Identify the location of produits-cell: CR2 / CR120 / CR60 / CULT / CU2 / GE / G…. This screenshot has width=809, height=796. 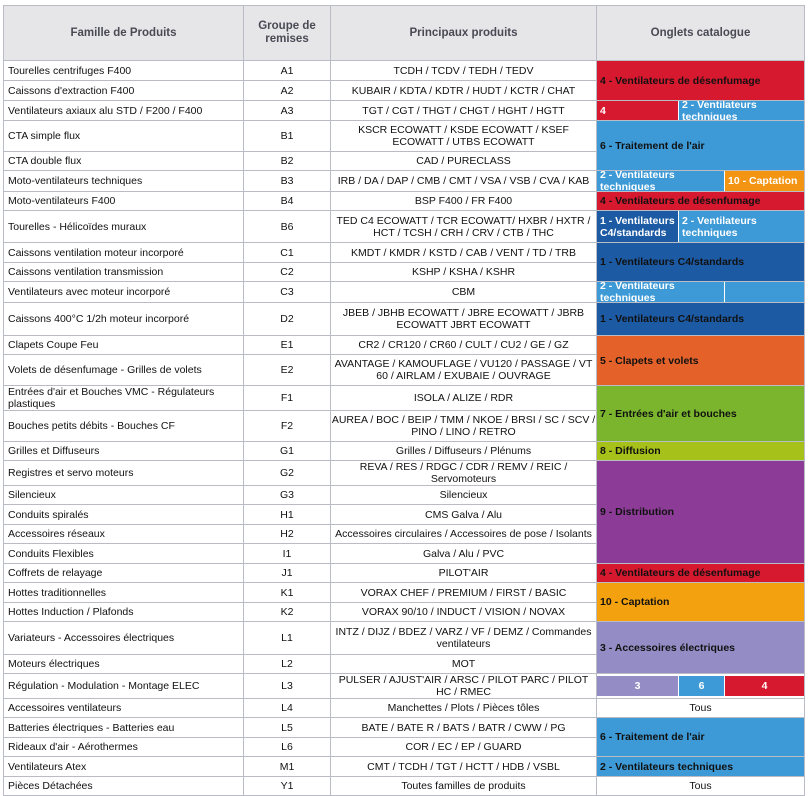
(463, 345).